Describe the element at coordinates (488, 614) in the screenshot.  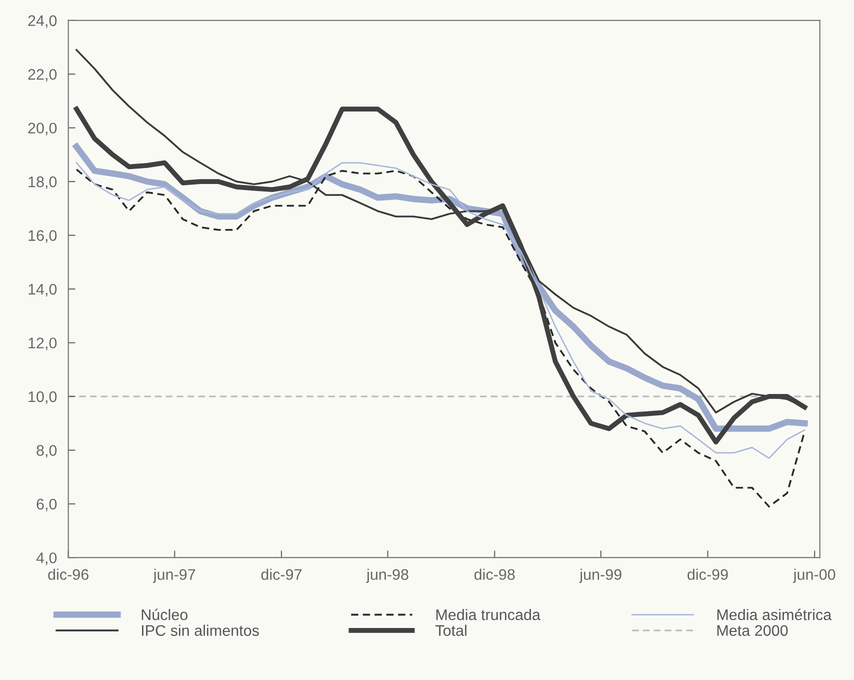
I see `legend-label: Media truncada` at that location.